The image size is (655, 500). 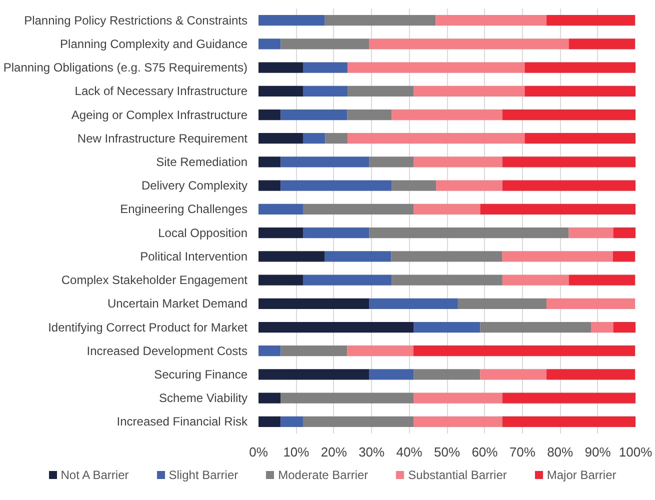 What do you see at coordinates (202, 161) in the screenshot?
I see `y-tick-label: Site Remediation` at bounding box center [202, 161].